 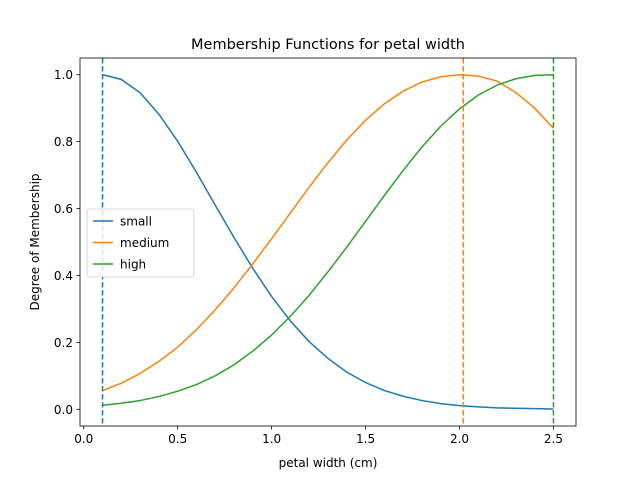 What do you see at coordinates (177, 439) in the screenshot?
I see `x-tick-label: 0.5` at bounding box center [177, 439].